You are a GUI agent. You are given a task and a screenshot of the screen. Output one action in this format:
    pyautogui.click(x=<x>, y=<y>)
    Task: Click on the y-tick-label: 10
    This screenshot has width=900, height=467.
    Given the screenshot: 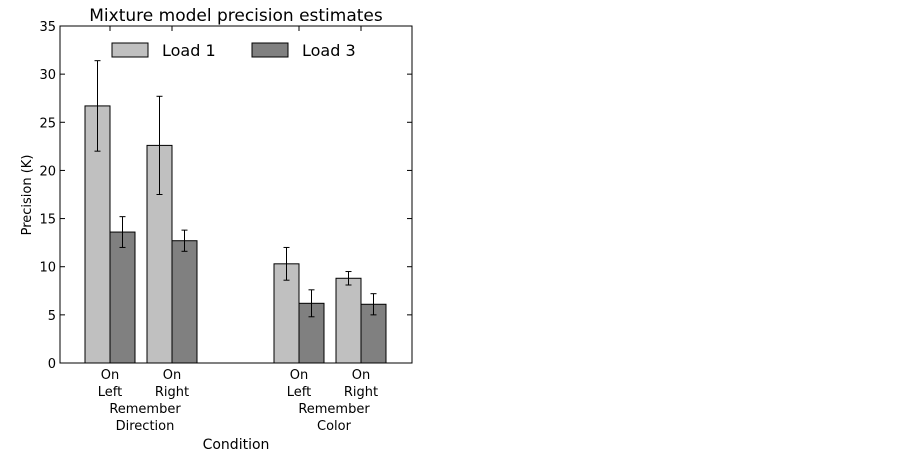 What is the action you would take?
    pyautogui.click(x=47, y=268)
    